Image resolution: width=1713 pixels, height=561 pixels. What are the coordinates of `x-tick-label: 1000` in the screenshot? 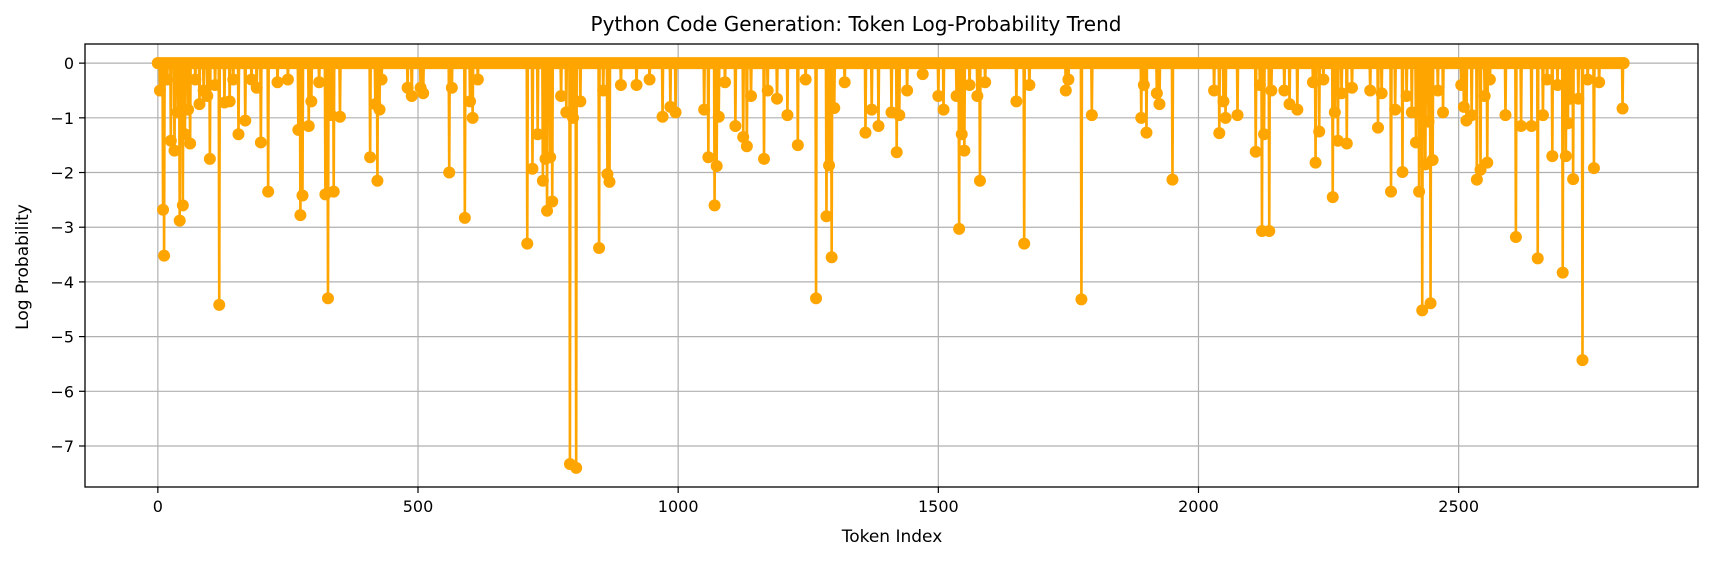 It's located at (678, 506).